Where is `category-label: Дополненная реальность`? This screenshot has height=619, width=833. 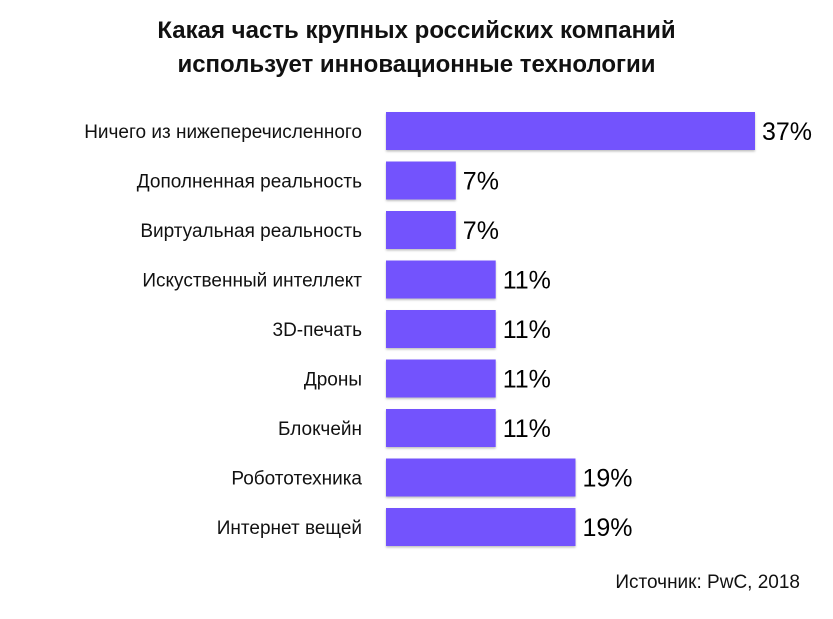 category-label: Дополненная реальность is located at coordinates (249, 182).